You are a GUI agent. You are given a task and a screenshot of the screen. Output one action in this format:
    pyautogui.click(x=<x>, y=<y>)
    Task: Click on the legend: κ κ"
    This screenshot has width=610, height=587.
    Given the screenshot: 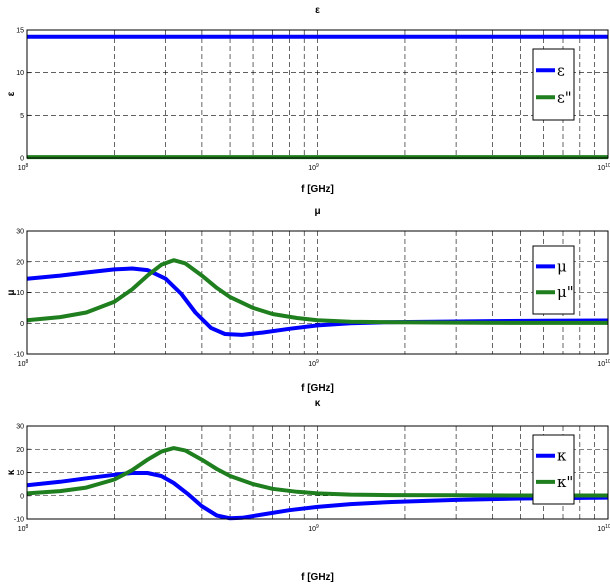 What is the action you would take?
    pyautogui.click(x=553, y=469)
    